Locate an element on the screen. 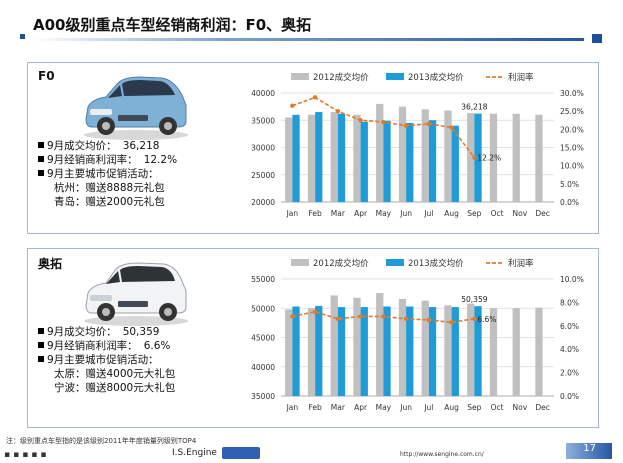  title-underline is located at coordinates (311, 40).